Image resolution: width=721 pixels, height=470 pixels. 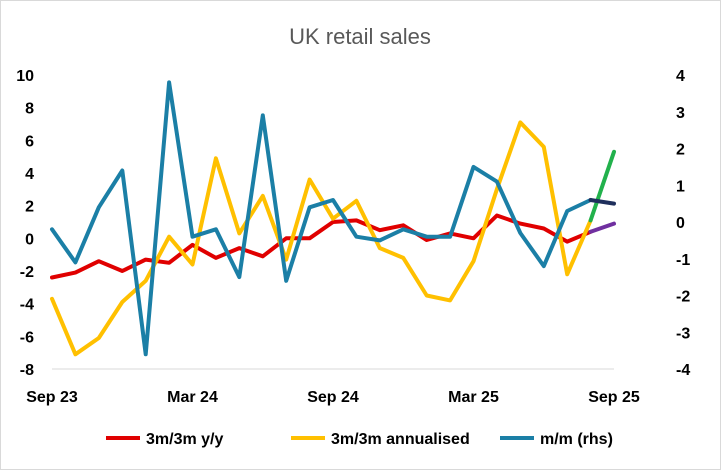 I want to click on y-left-tick-label: 2, so click(x=29, y=207).